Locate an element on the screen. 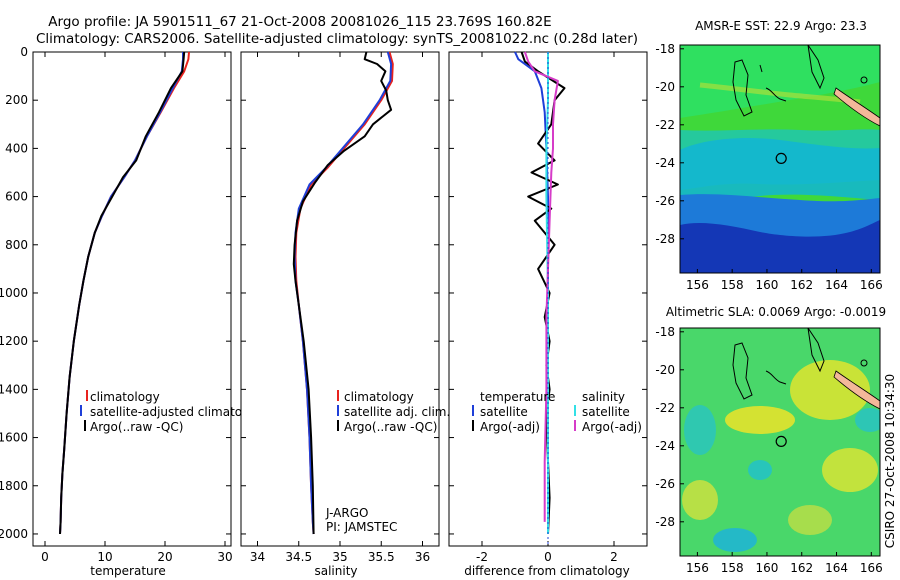 This screenshot has height=580, width=900. depth-tick-label: 1600 is located at coordinates (14, 438).